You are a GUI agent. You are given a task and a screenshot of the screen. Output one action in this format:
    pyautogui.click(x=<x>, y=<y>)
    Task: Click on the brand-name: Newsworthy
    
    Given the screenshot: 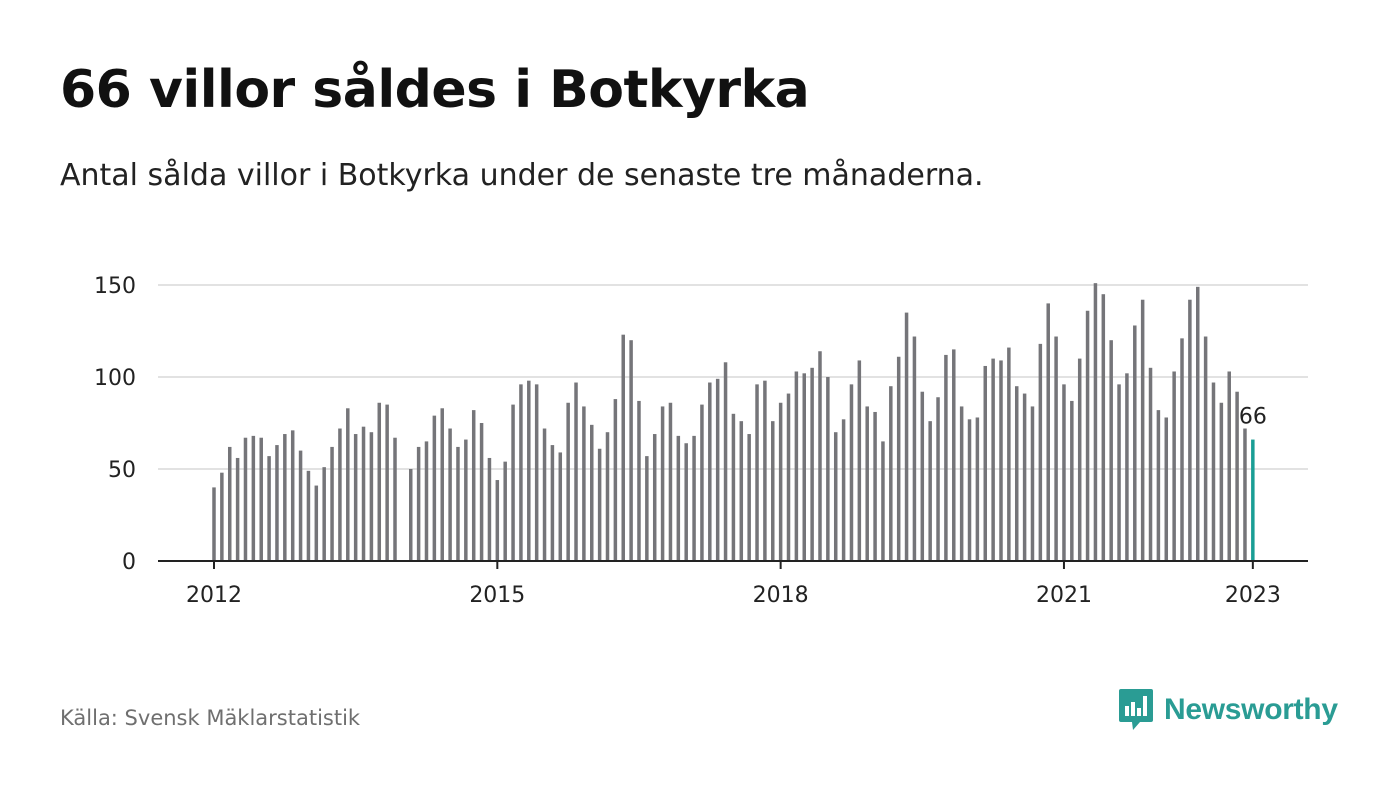 What is the action you would take?
    pyautogui.click(x=1251, y=709)
    